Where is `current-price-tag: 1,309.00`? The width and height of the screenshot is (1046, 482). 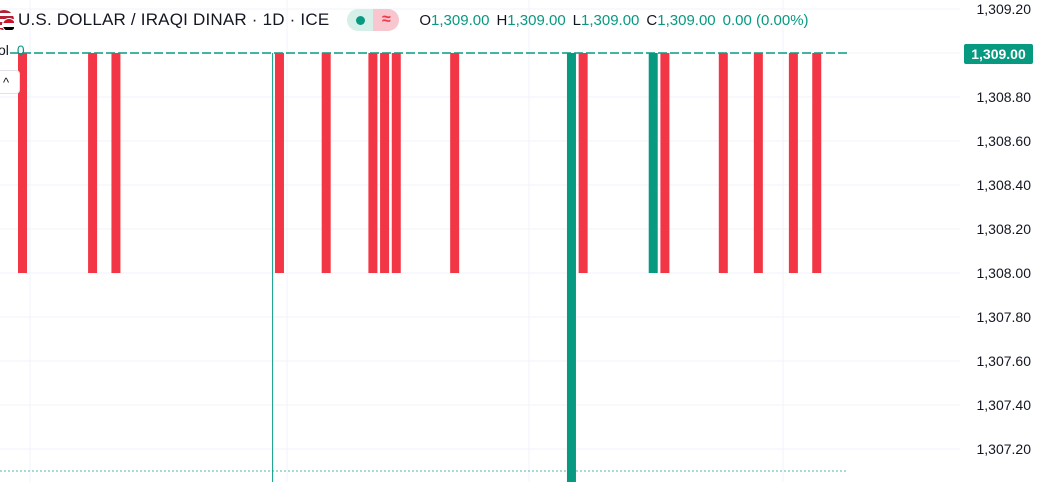 current-price-tag: 1,309.00 is located at coordinates (998, 54).